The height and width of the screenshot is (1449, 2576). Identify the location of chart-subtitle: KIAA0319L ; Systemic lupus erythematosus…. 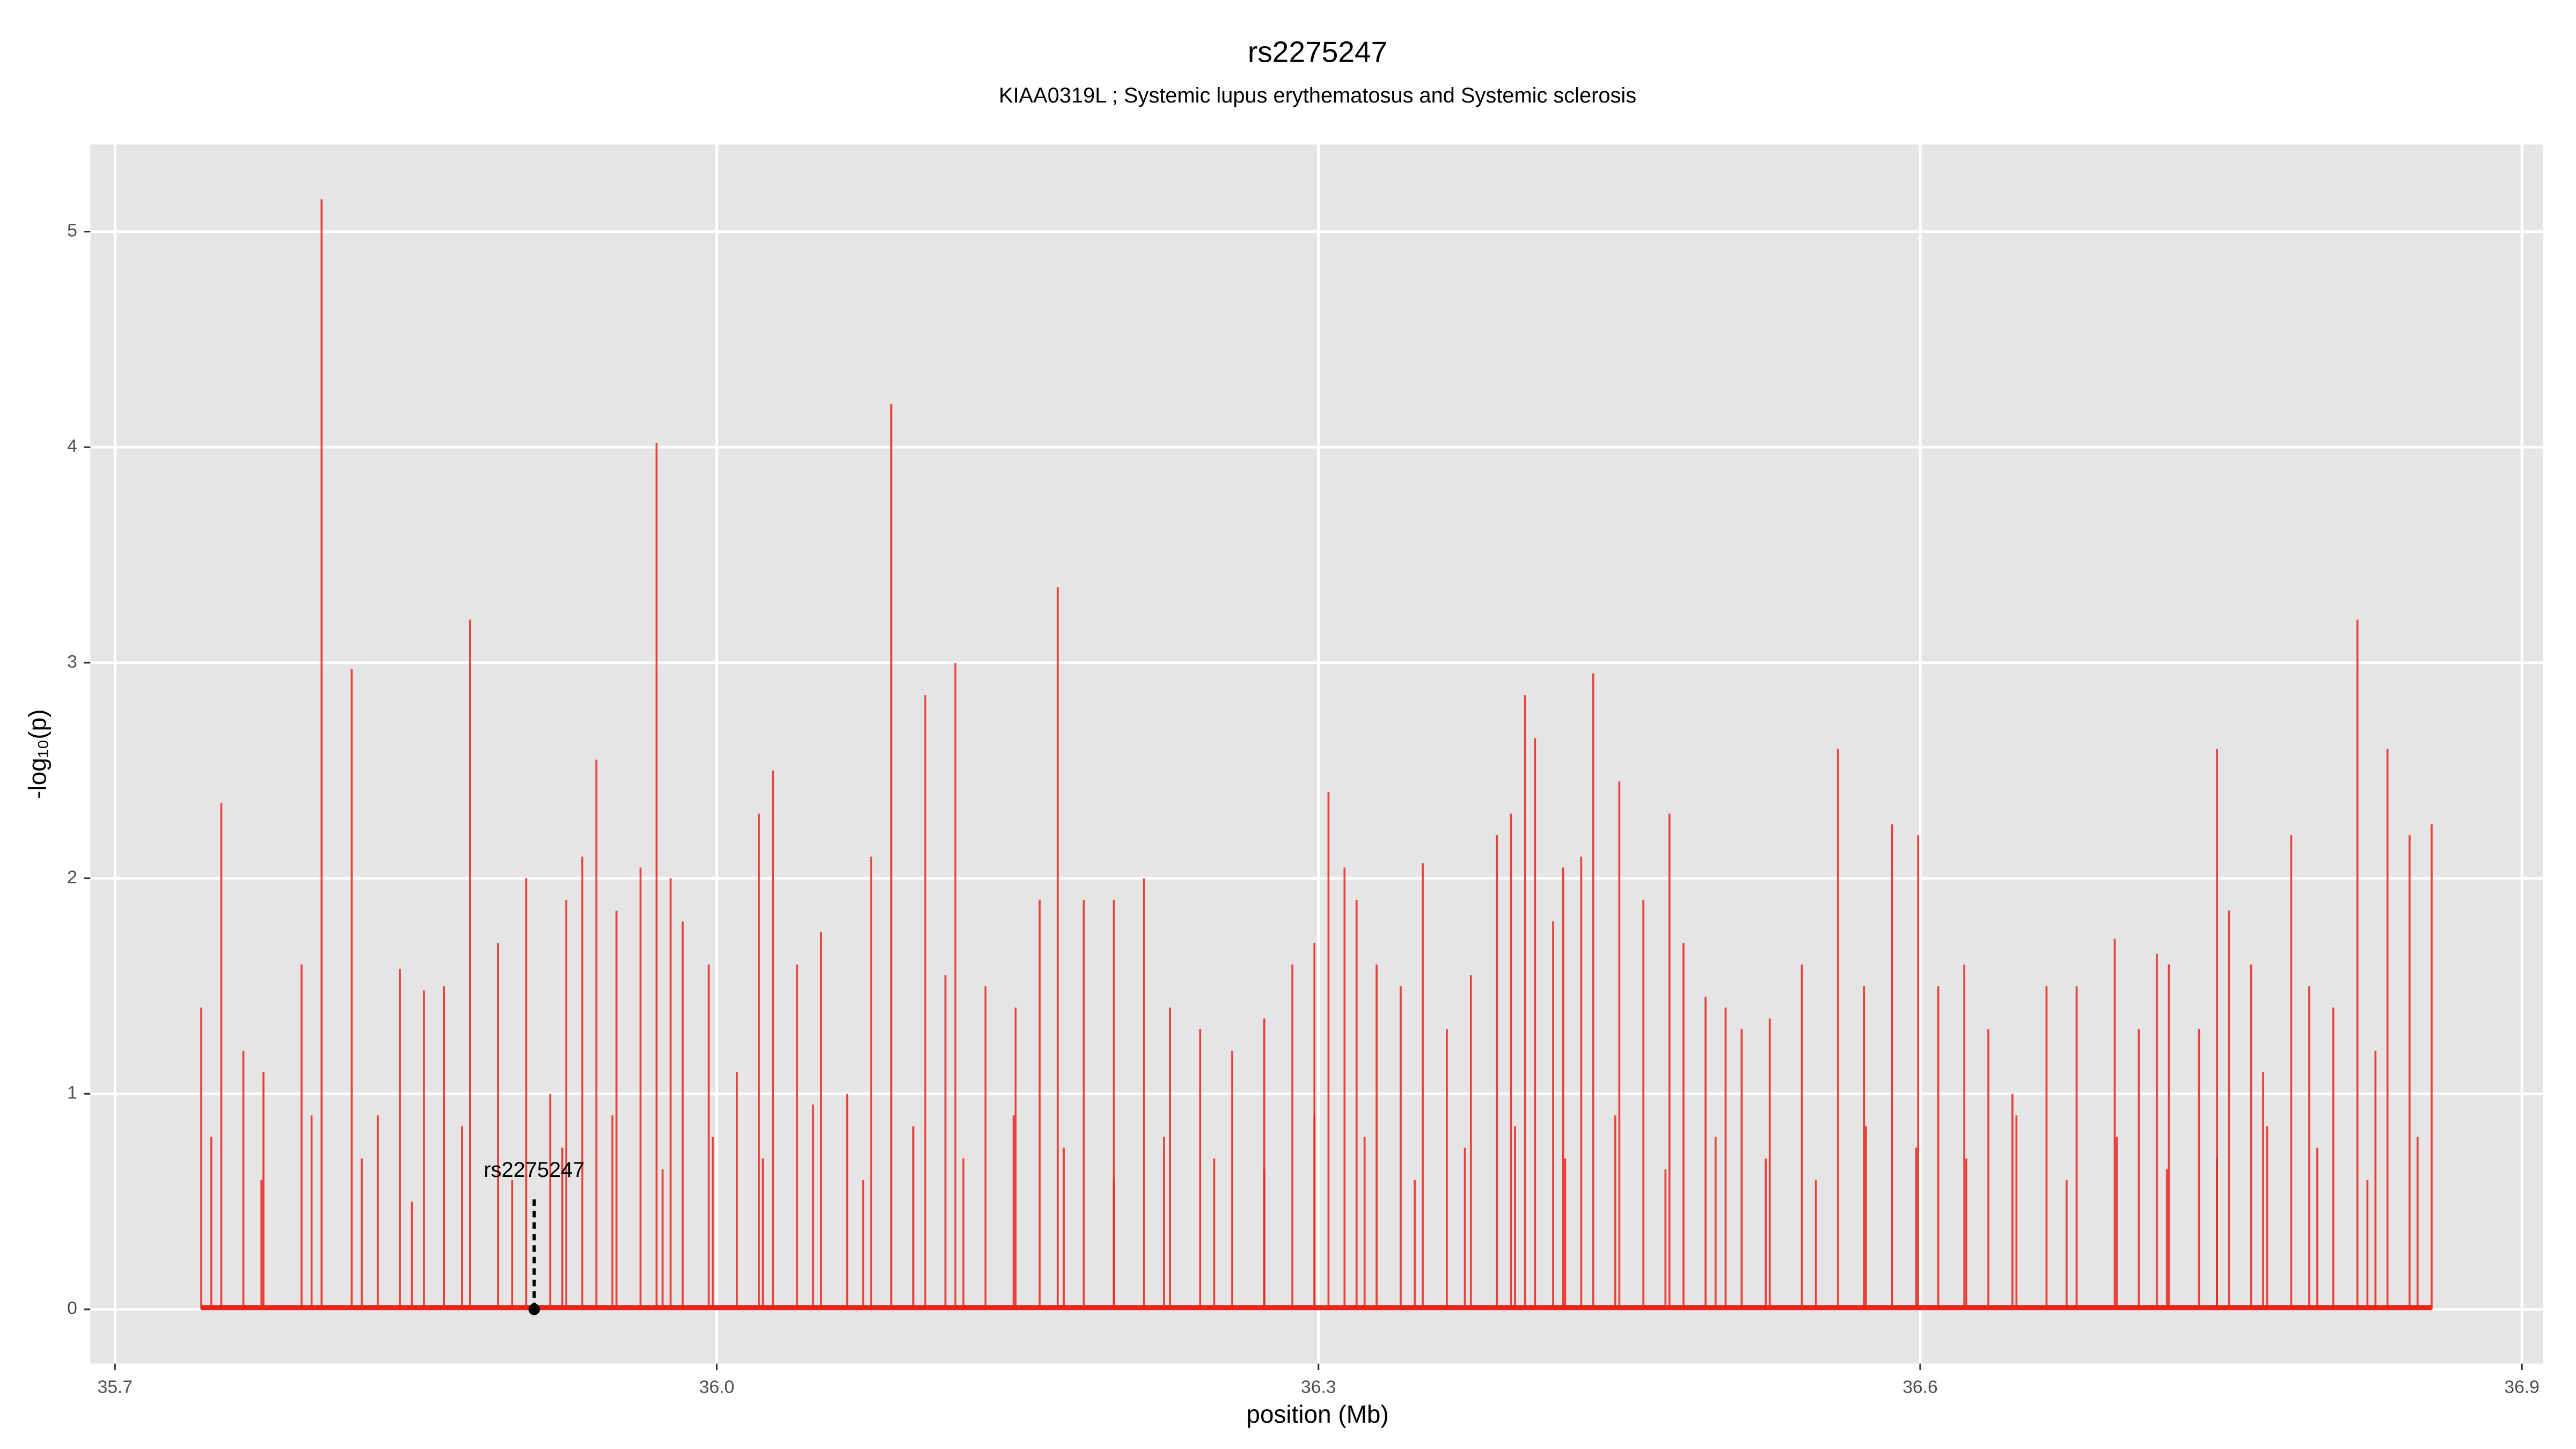
(1317, 95).